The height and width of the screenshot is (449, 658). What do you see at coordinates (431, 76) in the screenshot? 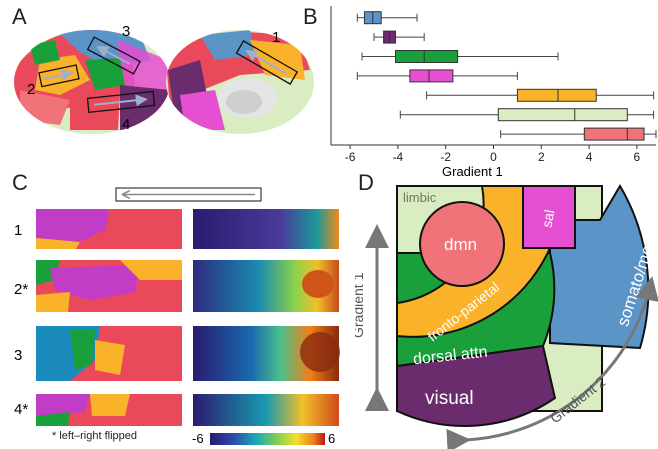
I see `box-sal` at bounding box center [431, 76].